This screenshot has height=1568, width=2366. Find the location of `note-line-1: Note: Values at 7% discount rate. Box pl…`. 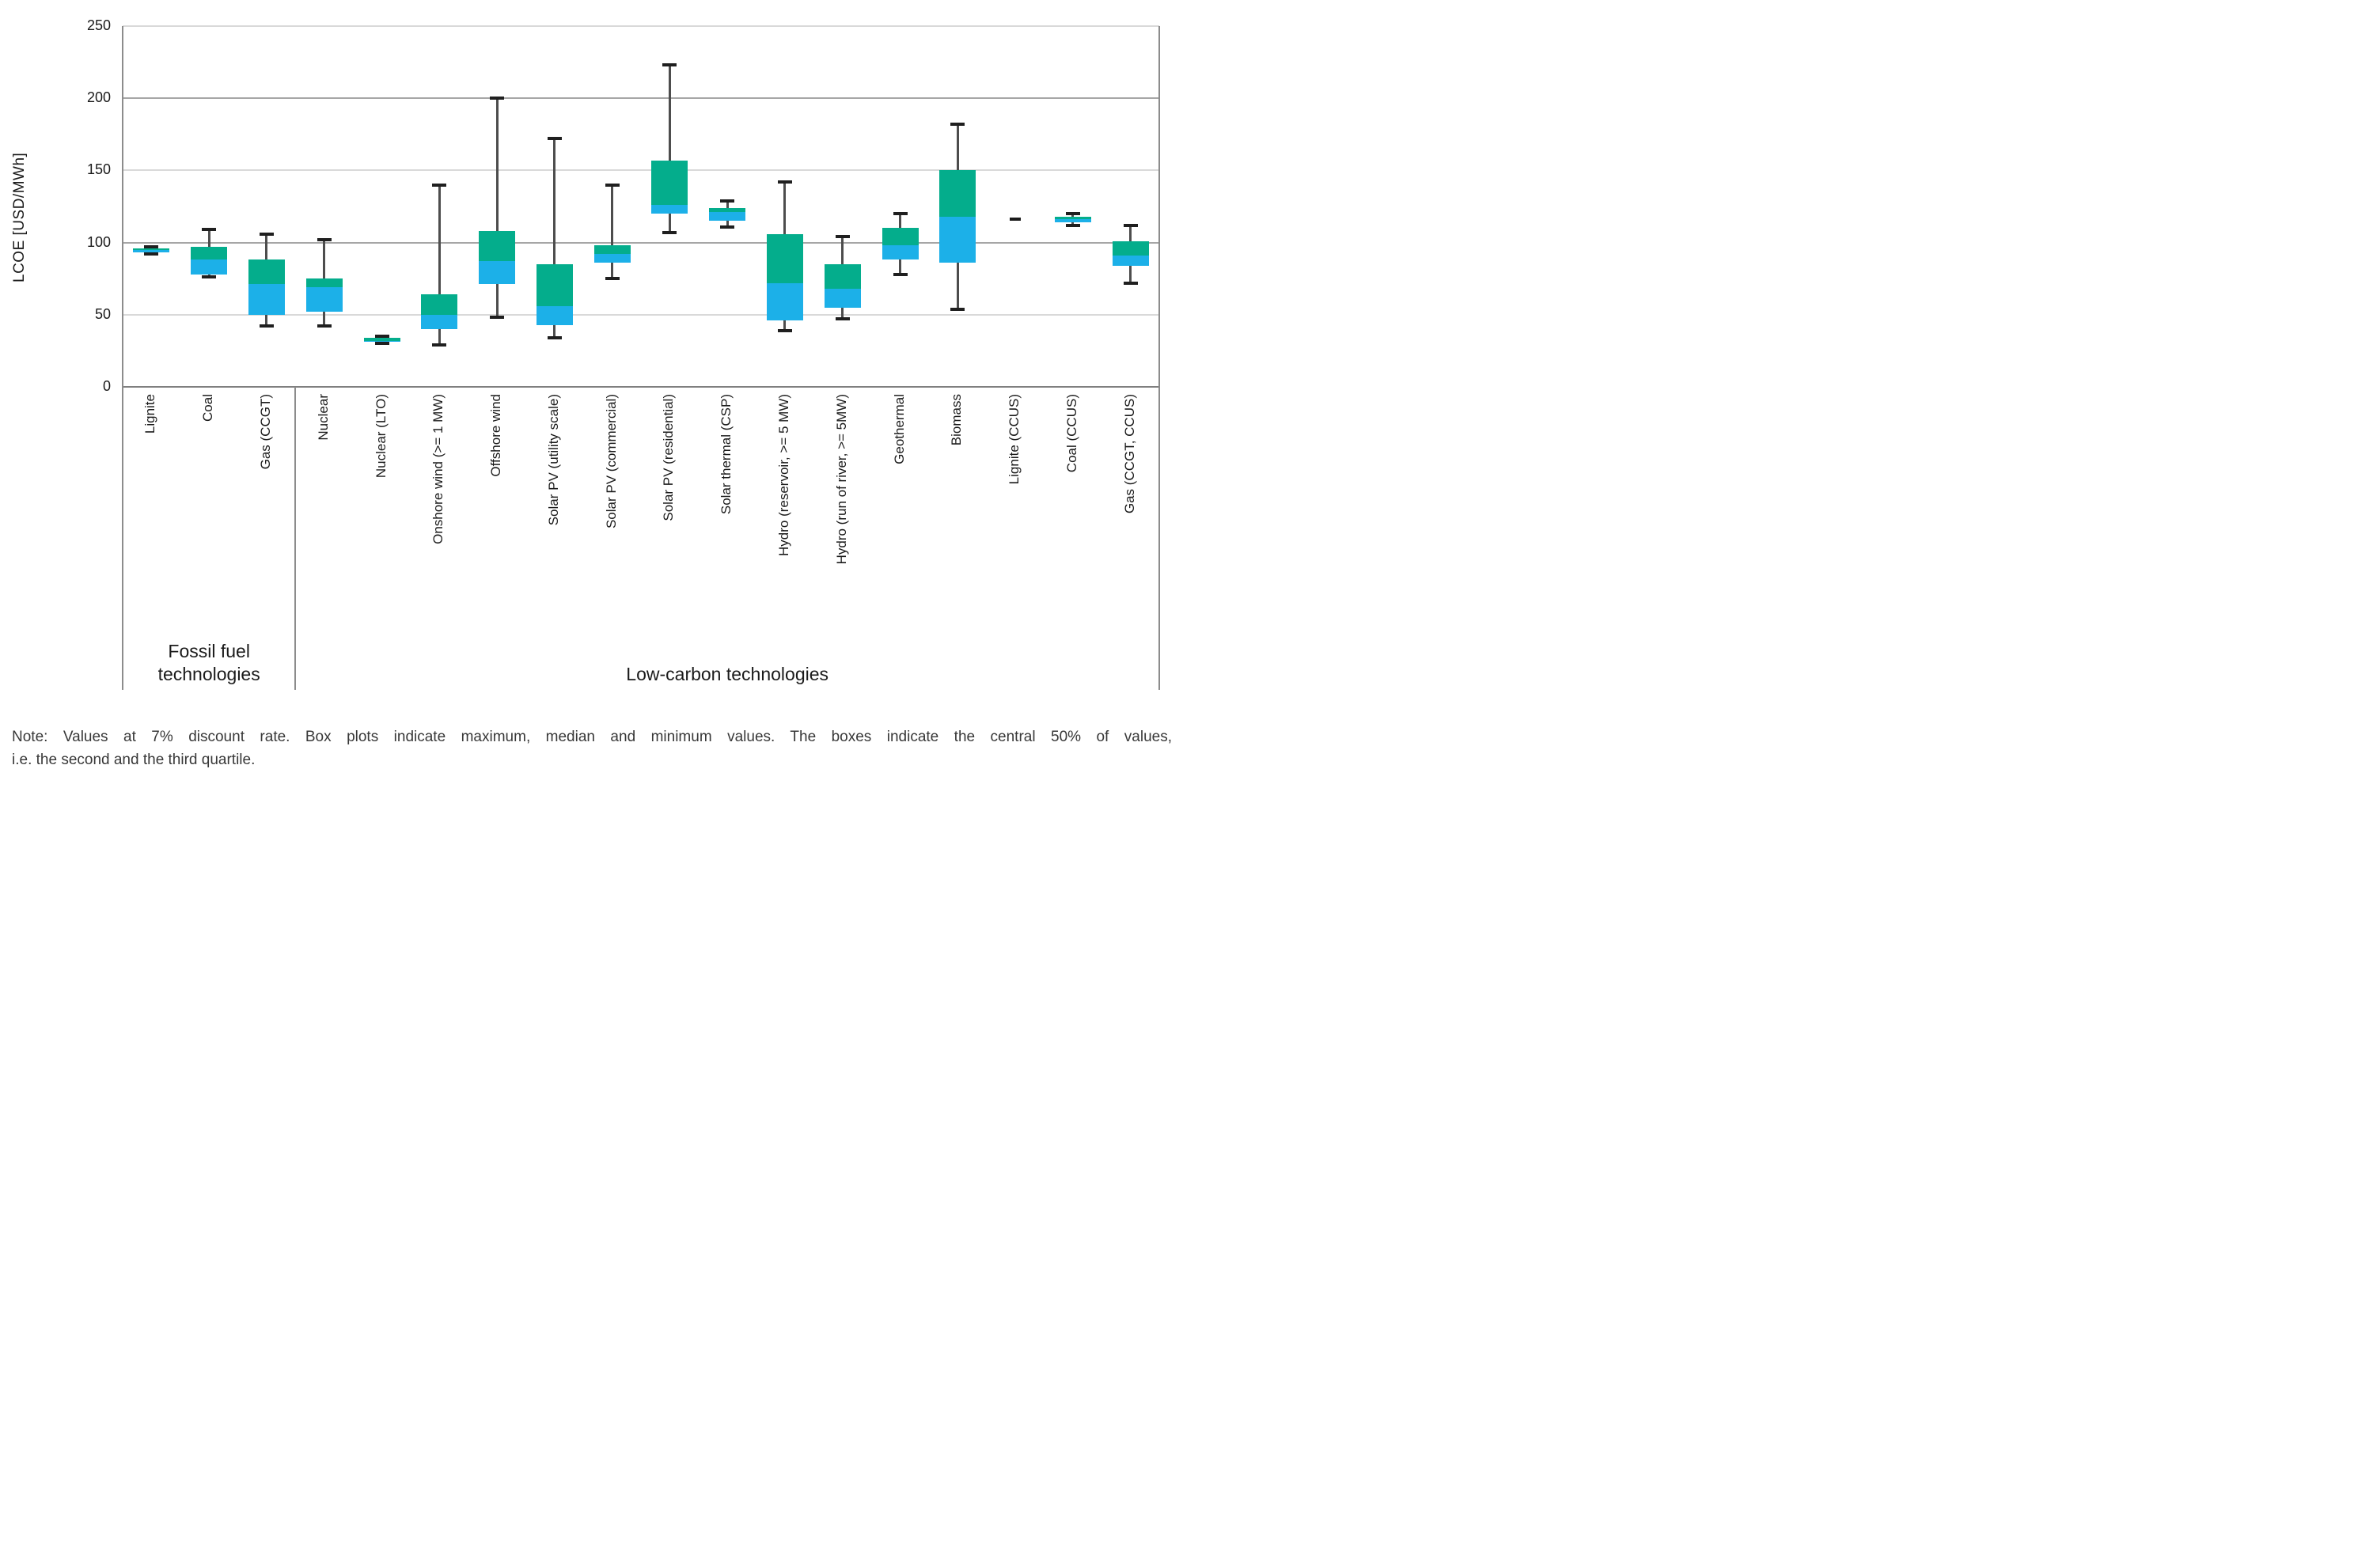

note-line-1: Note: Values at 7% discount rate. Box pl… is located at coordinates (592, 737).